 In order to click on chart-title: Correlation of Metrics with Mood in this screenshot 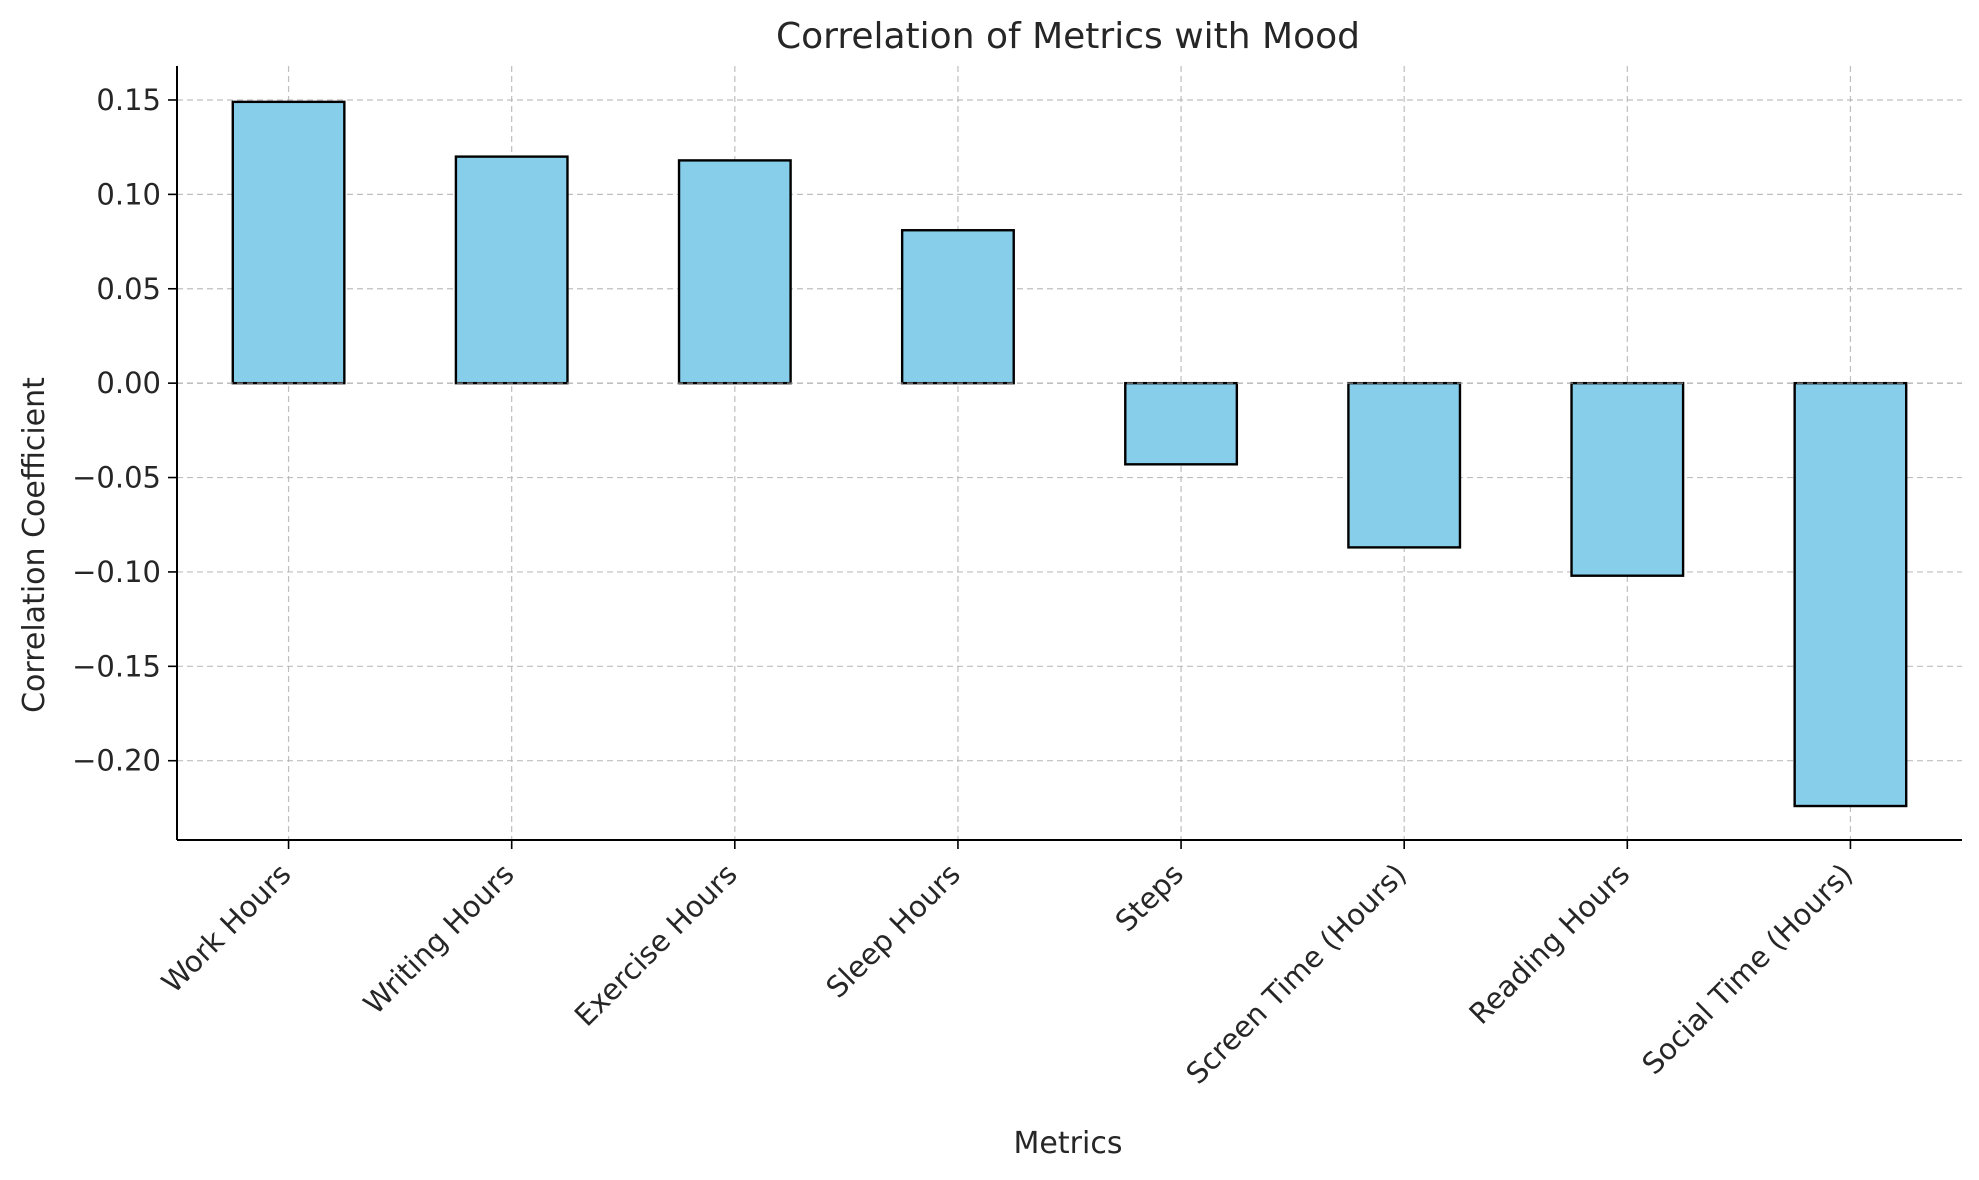, I will do `click(1068, 36)`.